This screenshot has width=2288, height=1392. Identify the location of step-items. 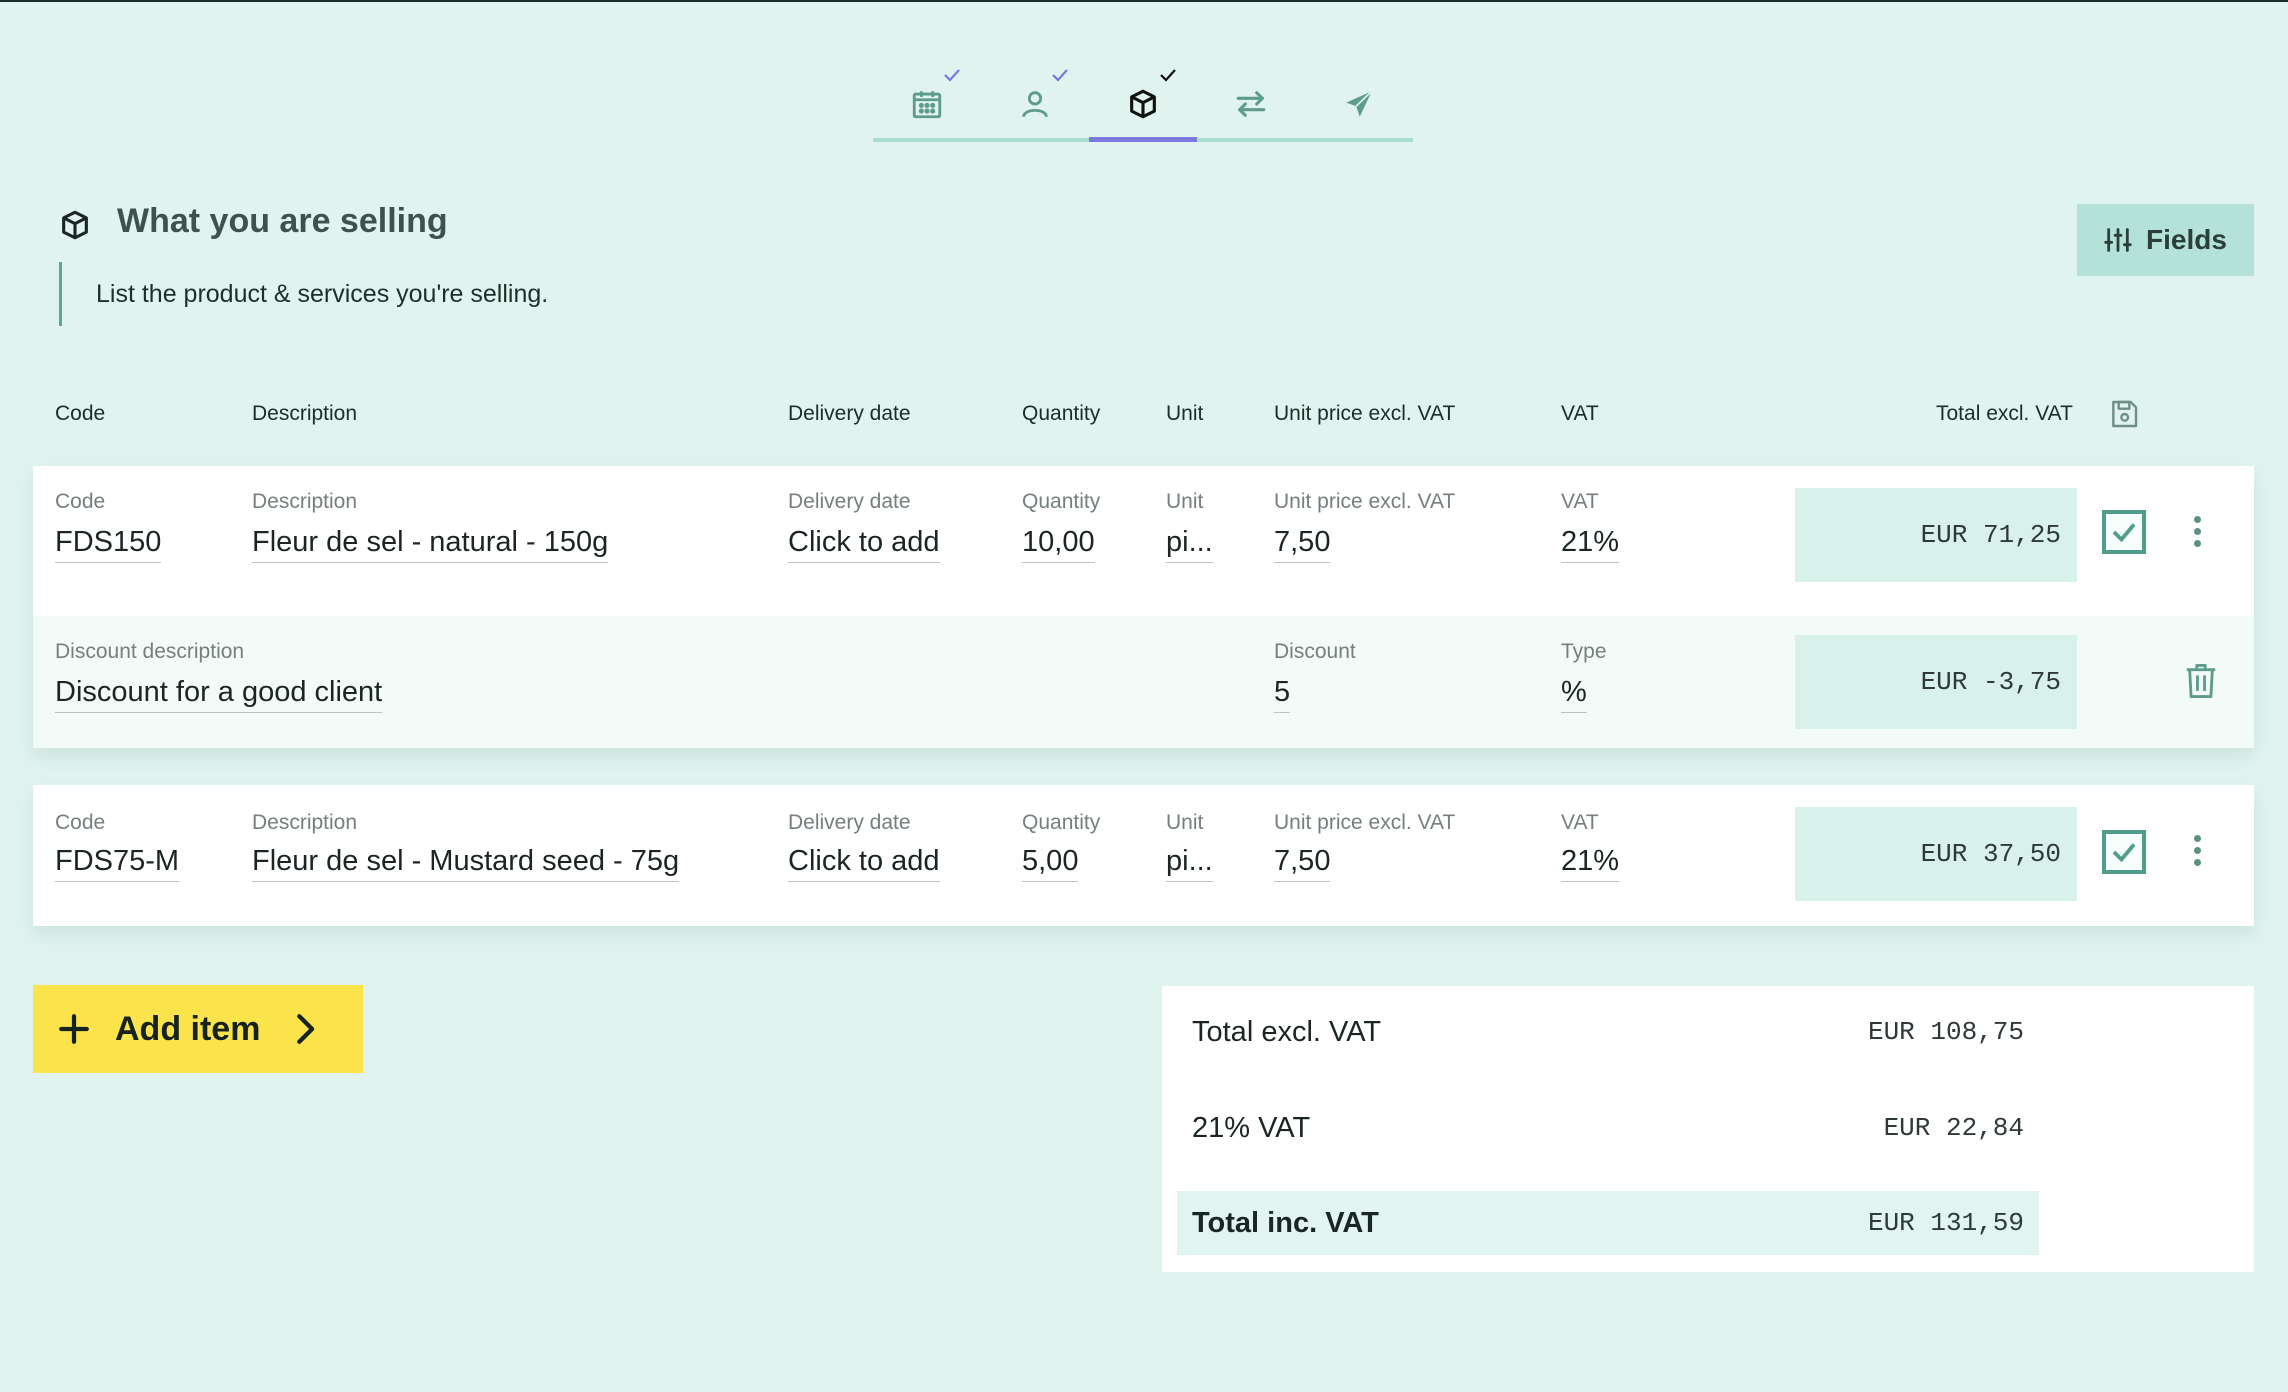
(1143, 105).